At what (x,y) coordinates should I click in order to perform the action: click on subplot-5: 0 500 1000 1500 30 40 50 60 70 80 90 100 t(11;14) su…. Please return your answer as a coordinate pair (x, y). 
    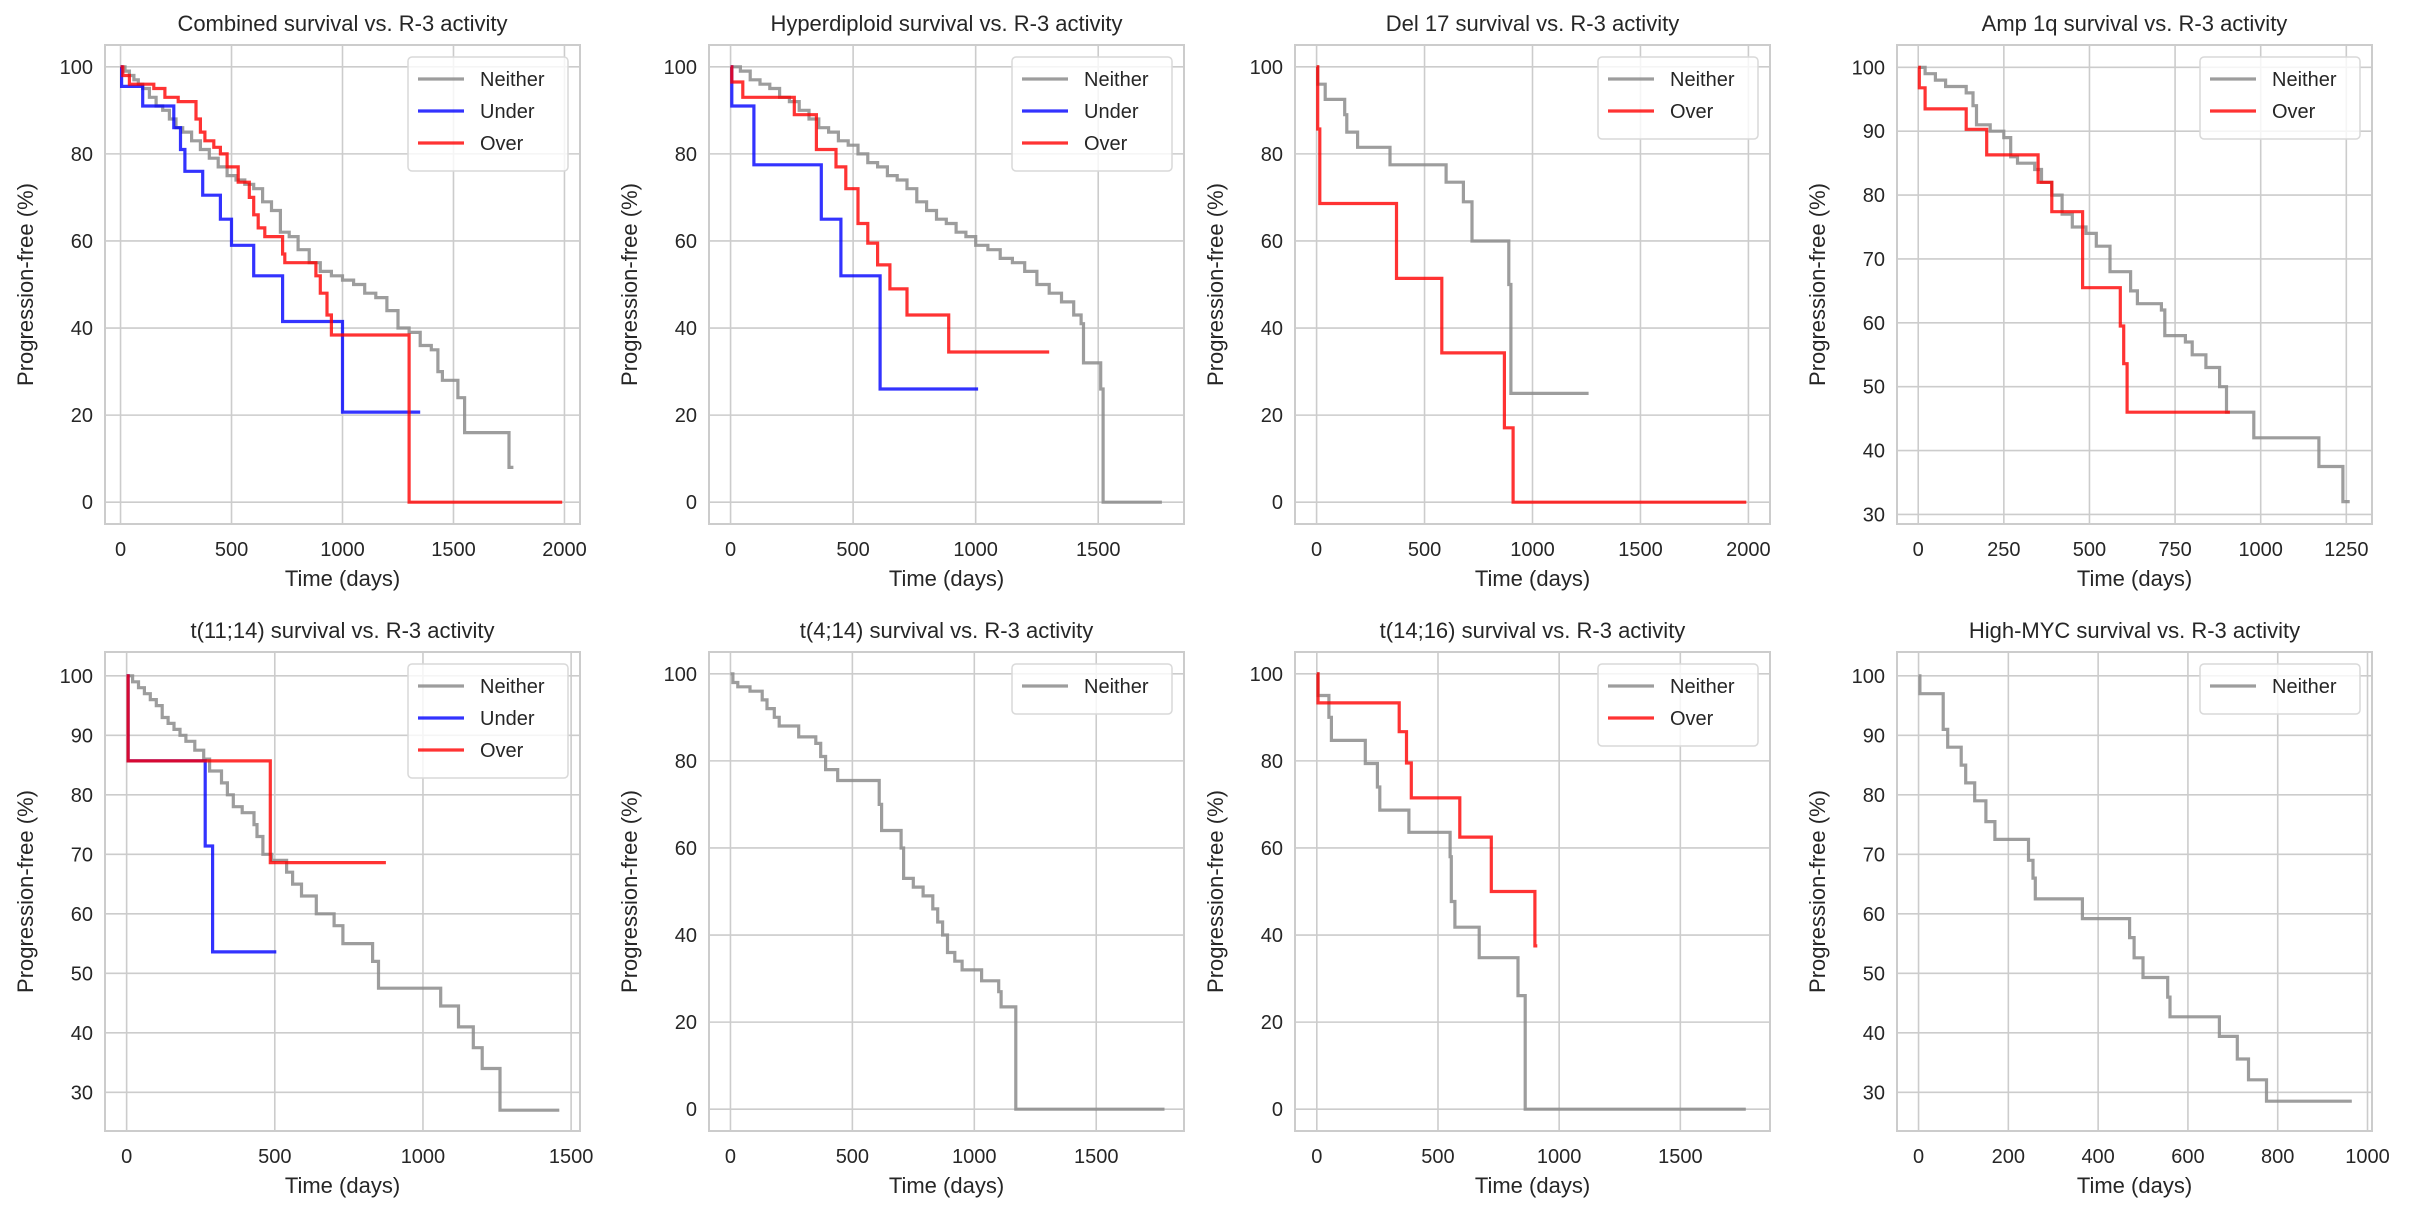
    Looking at the image, I should click on (303, 908).